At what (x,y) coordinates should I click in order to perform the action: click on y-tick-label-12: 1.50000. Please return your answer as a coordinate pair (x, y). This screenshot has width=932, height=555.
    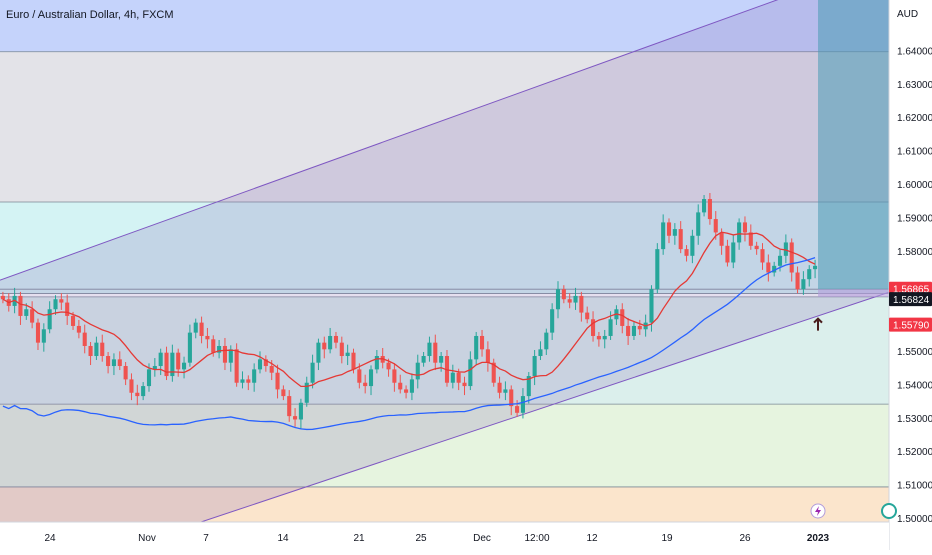
    Looking at the image, I should click on (914, 519).